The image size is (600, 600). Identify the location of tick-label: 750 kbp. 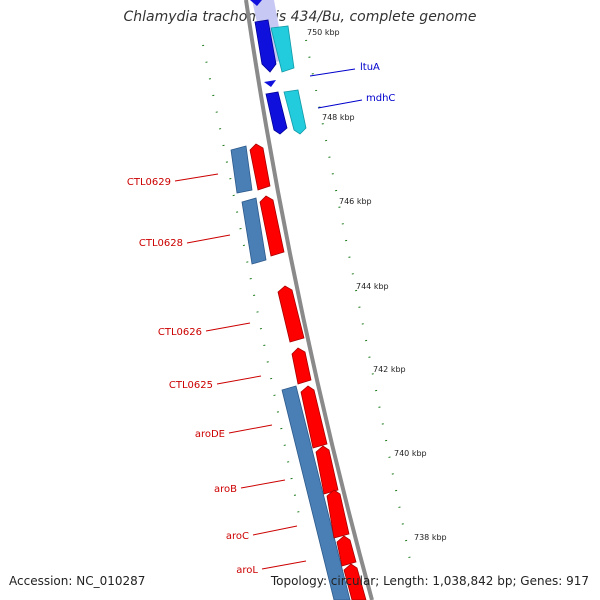
(323, 32).